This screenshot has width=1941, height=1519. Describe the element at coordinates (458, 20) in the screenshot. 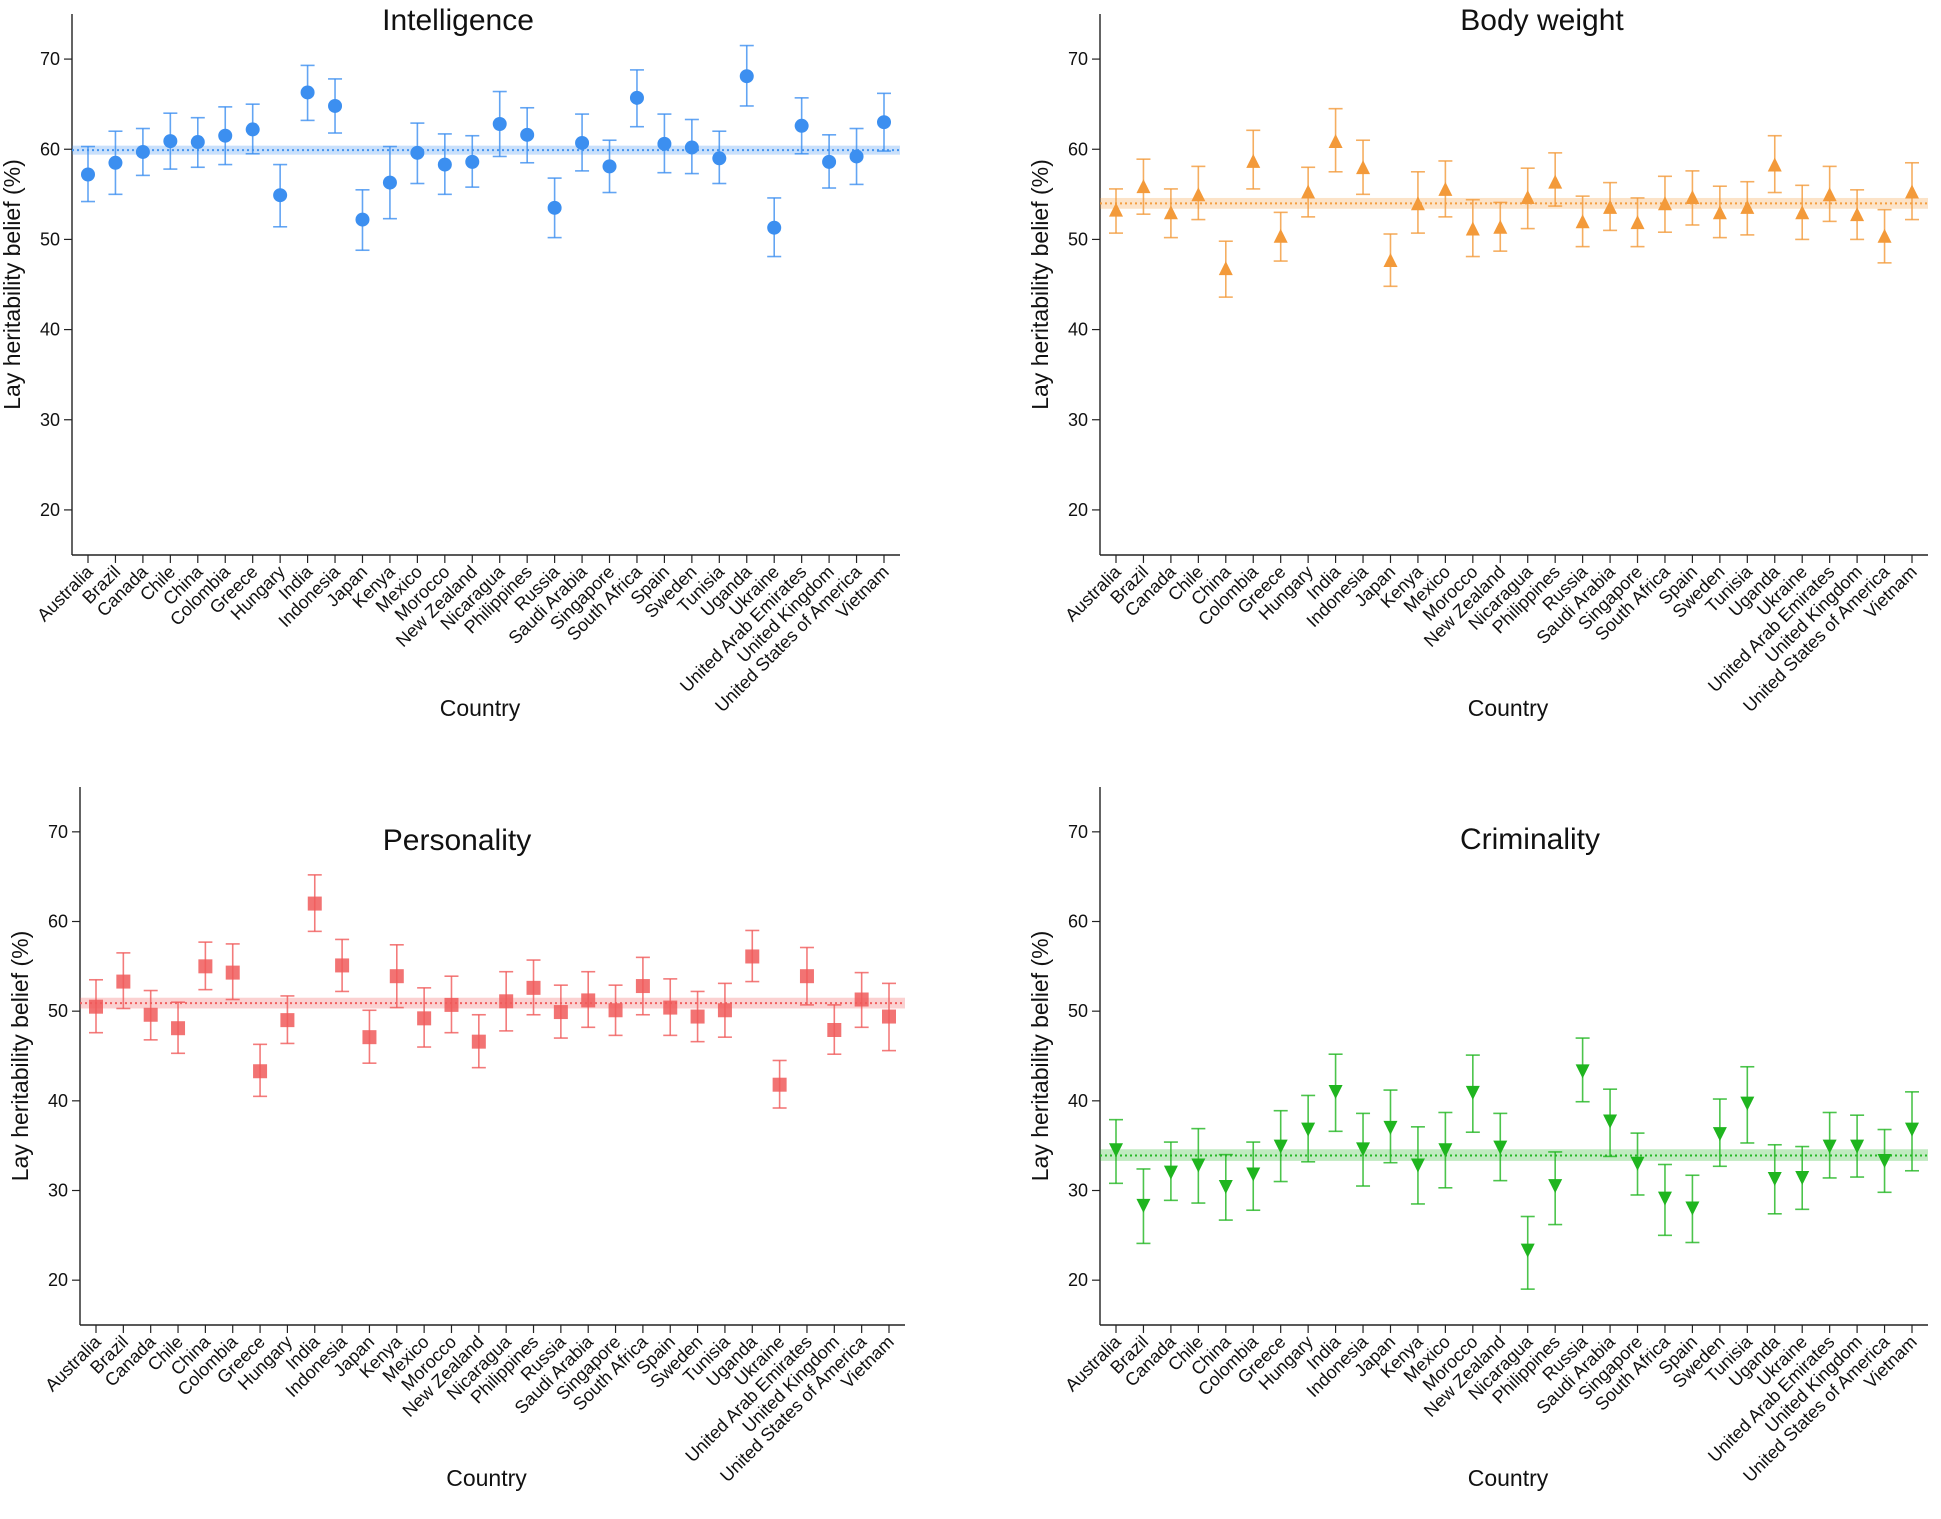

I see `chart-title: Intelligence` at that location.